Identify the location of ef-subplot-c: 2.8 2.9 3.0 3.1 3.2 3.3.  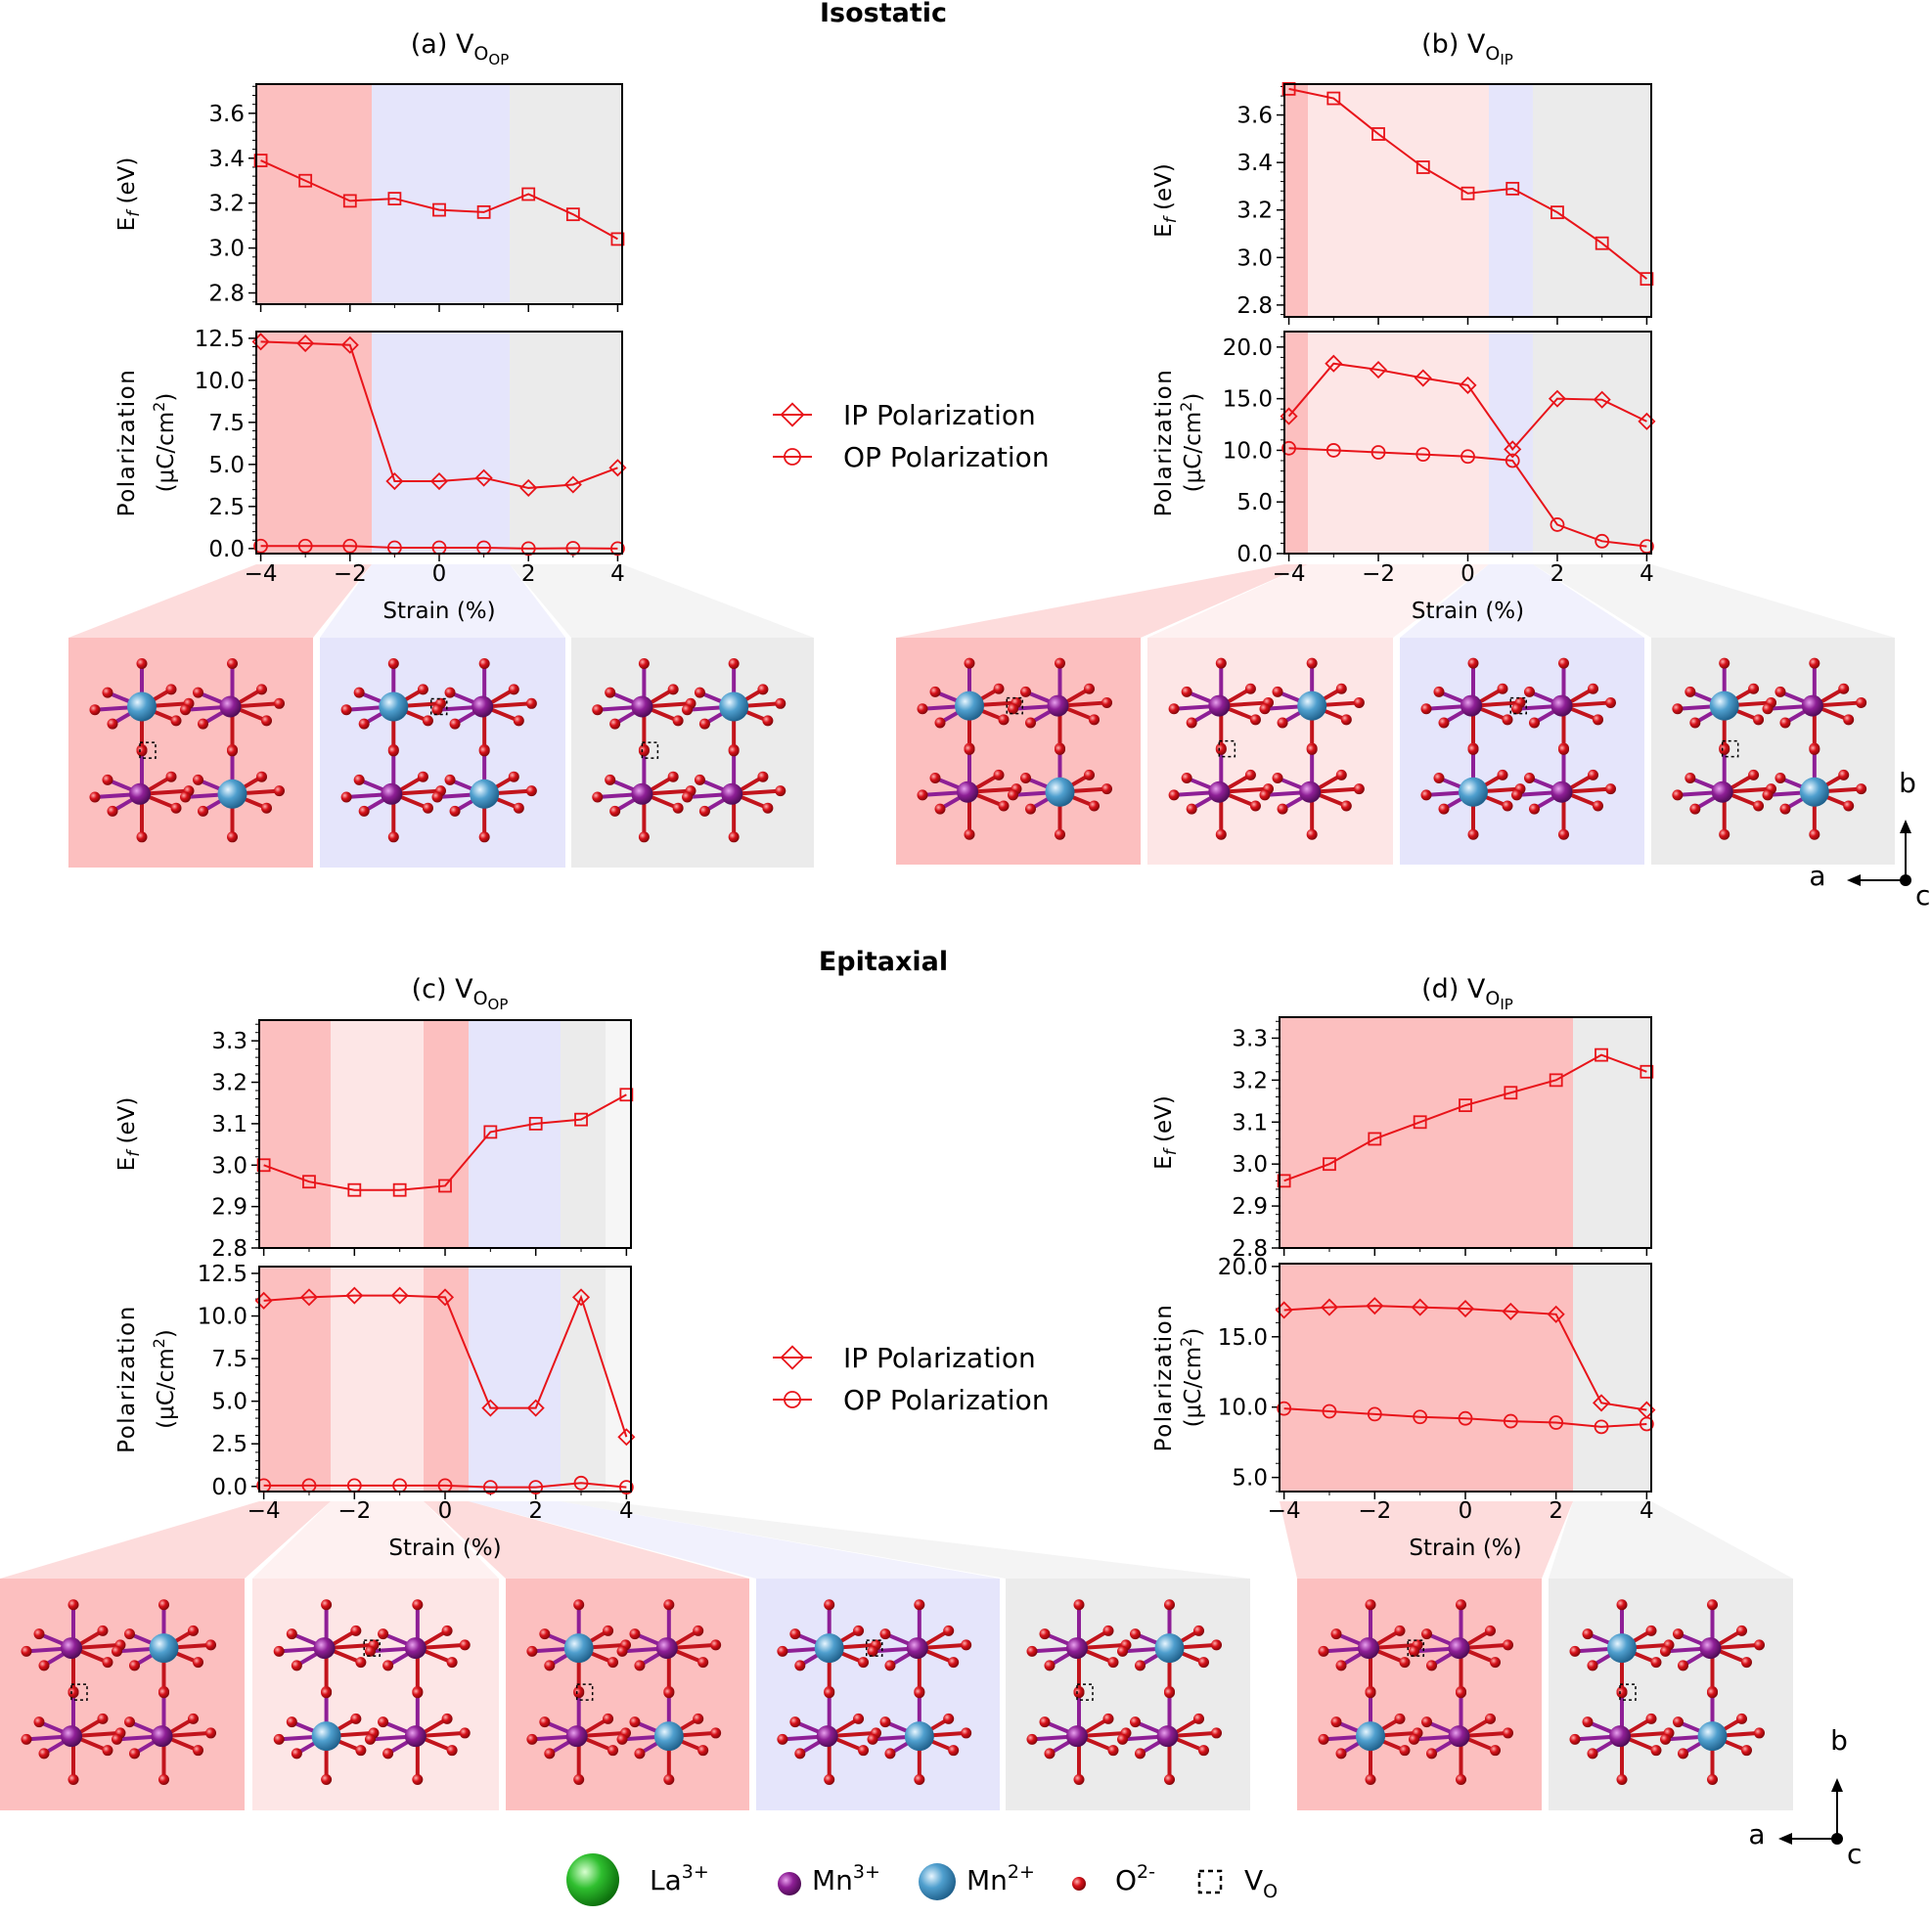
(422, 1140).